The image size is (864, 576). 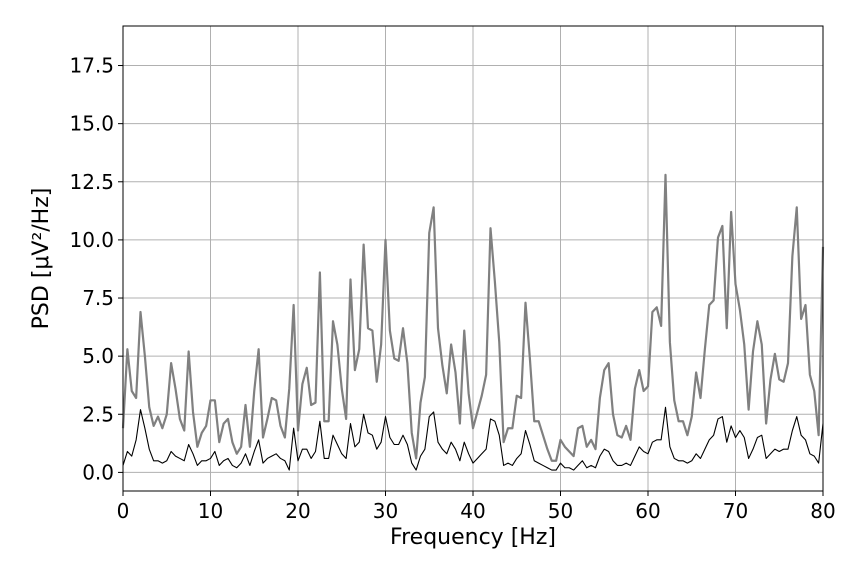 What do you see at coordinates (98, 472) in the screenshot?
I see `y-tick-label: 0.0` at bounding box center [98, 472].